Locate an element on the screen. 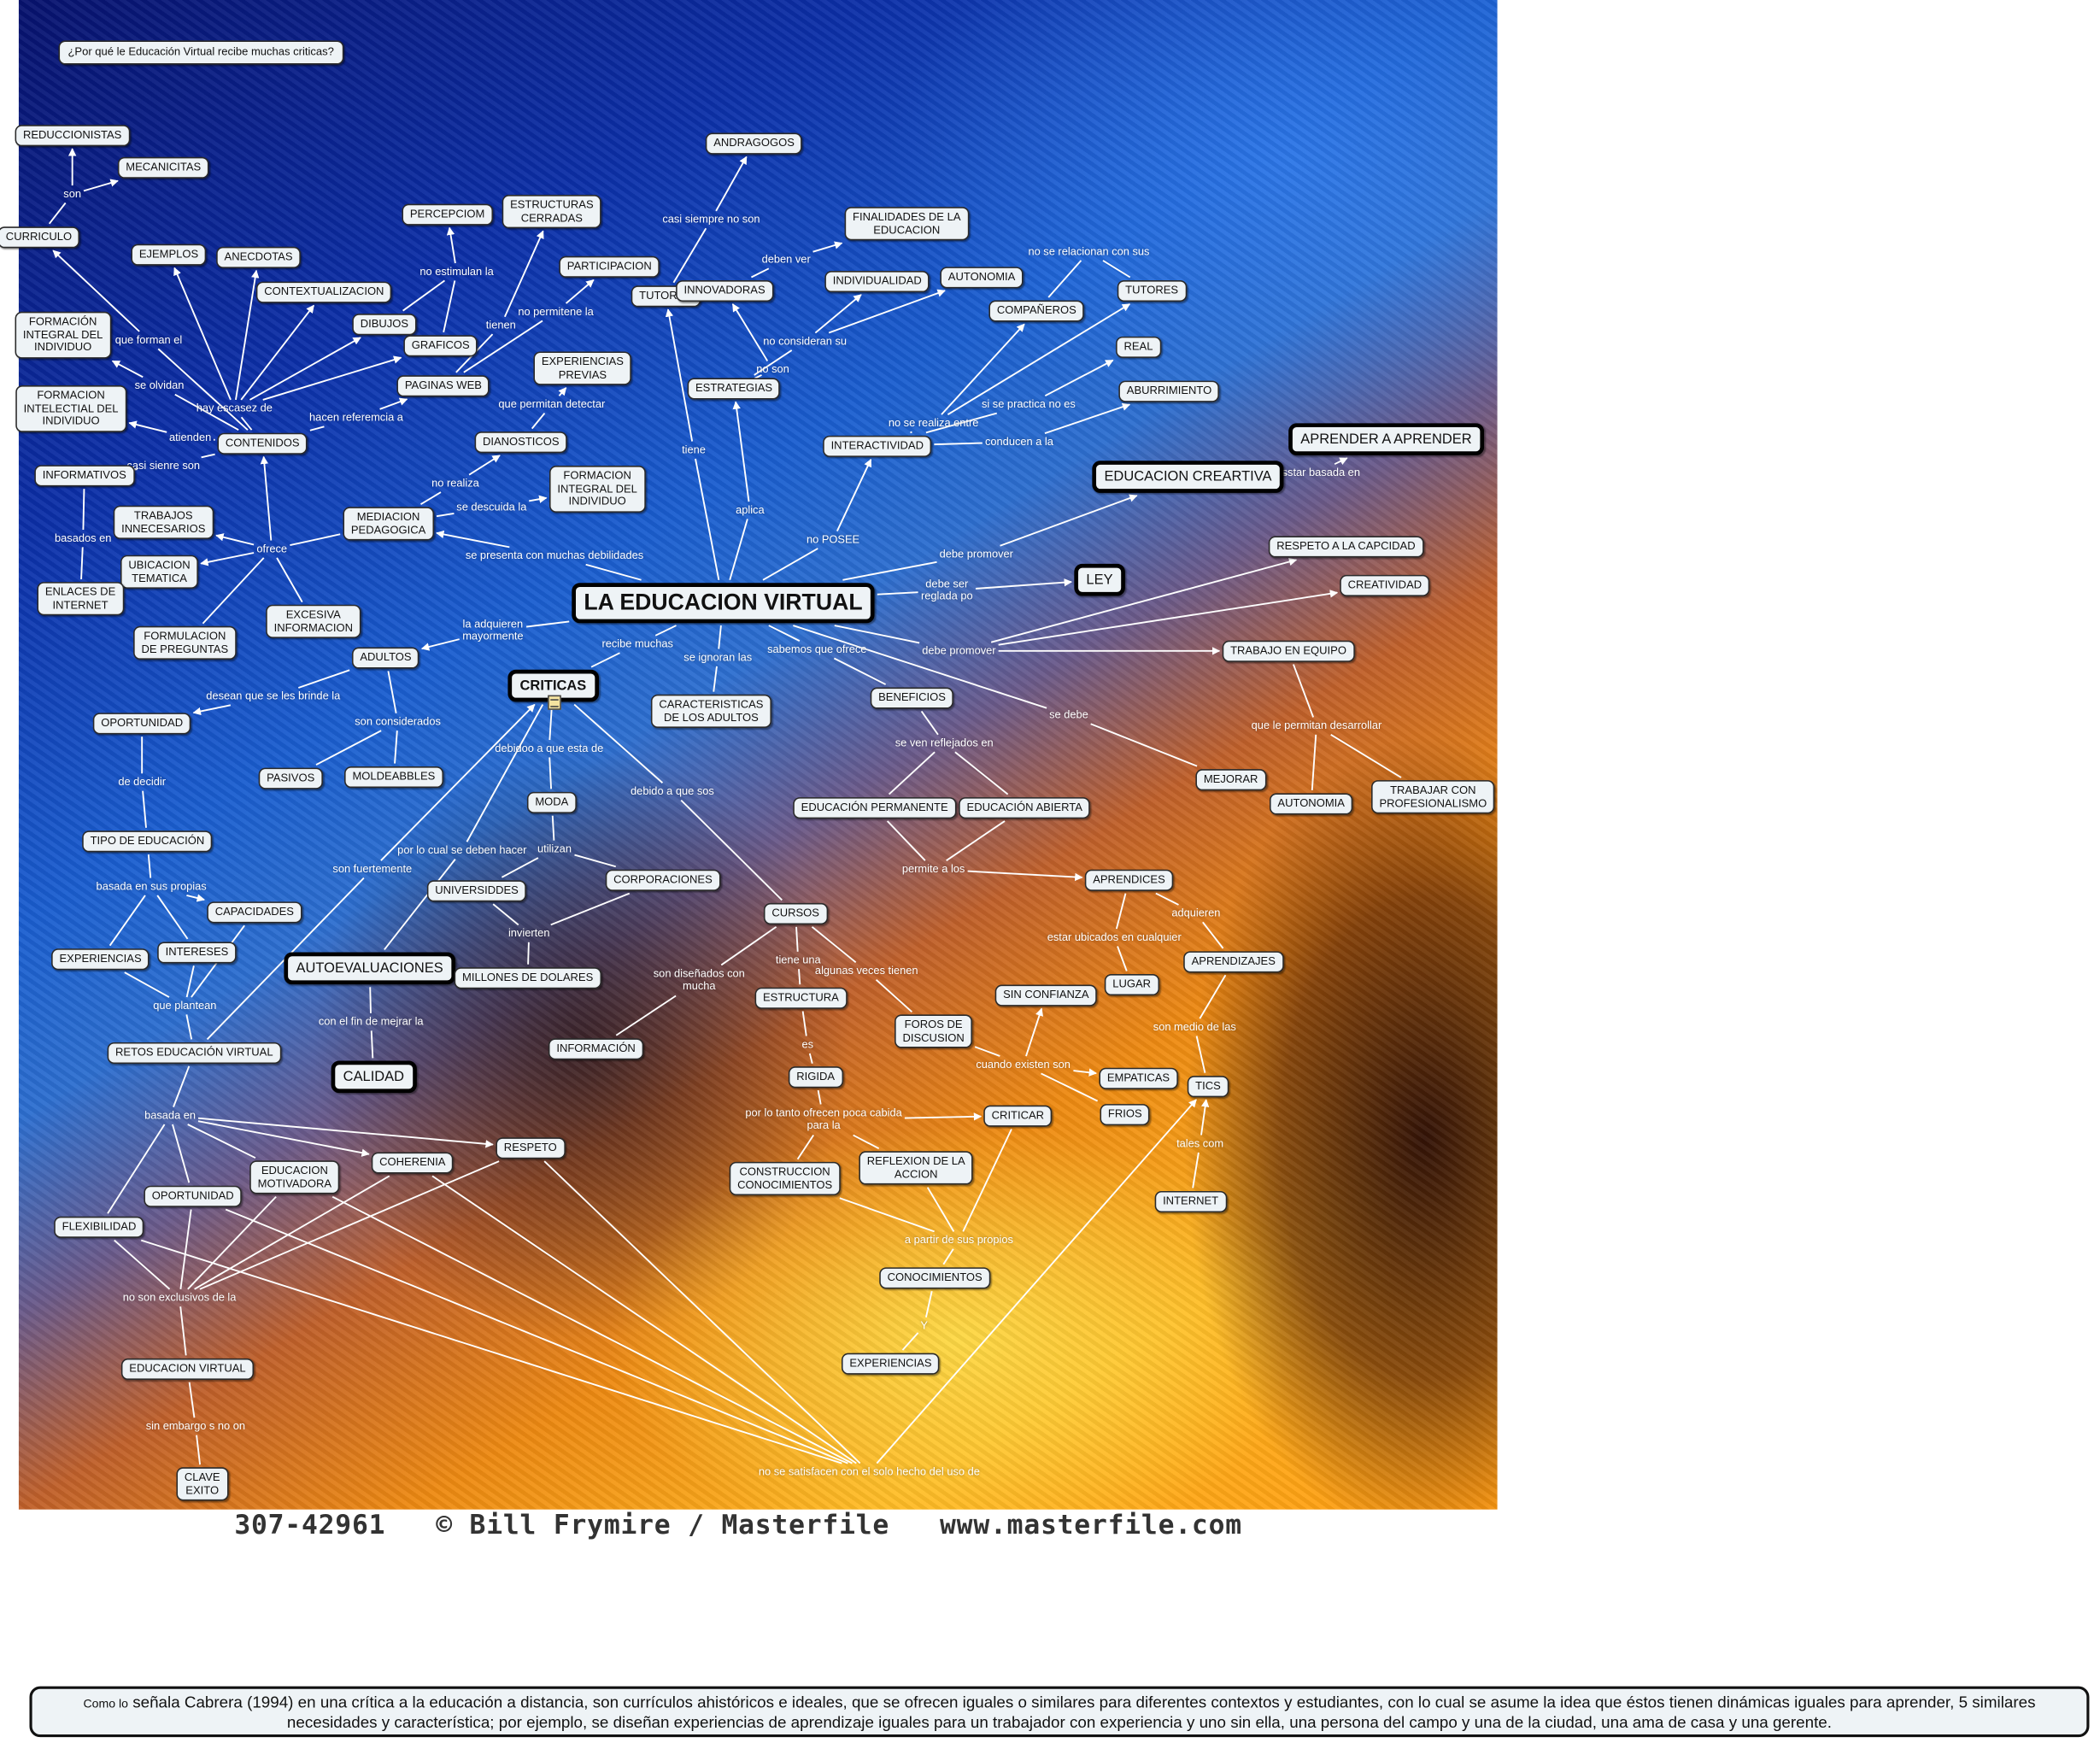  concept-node: CARACTERISTICAS DE LOS ADULTOS is located at coordinates (710, 711).